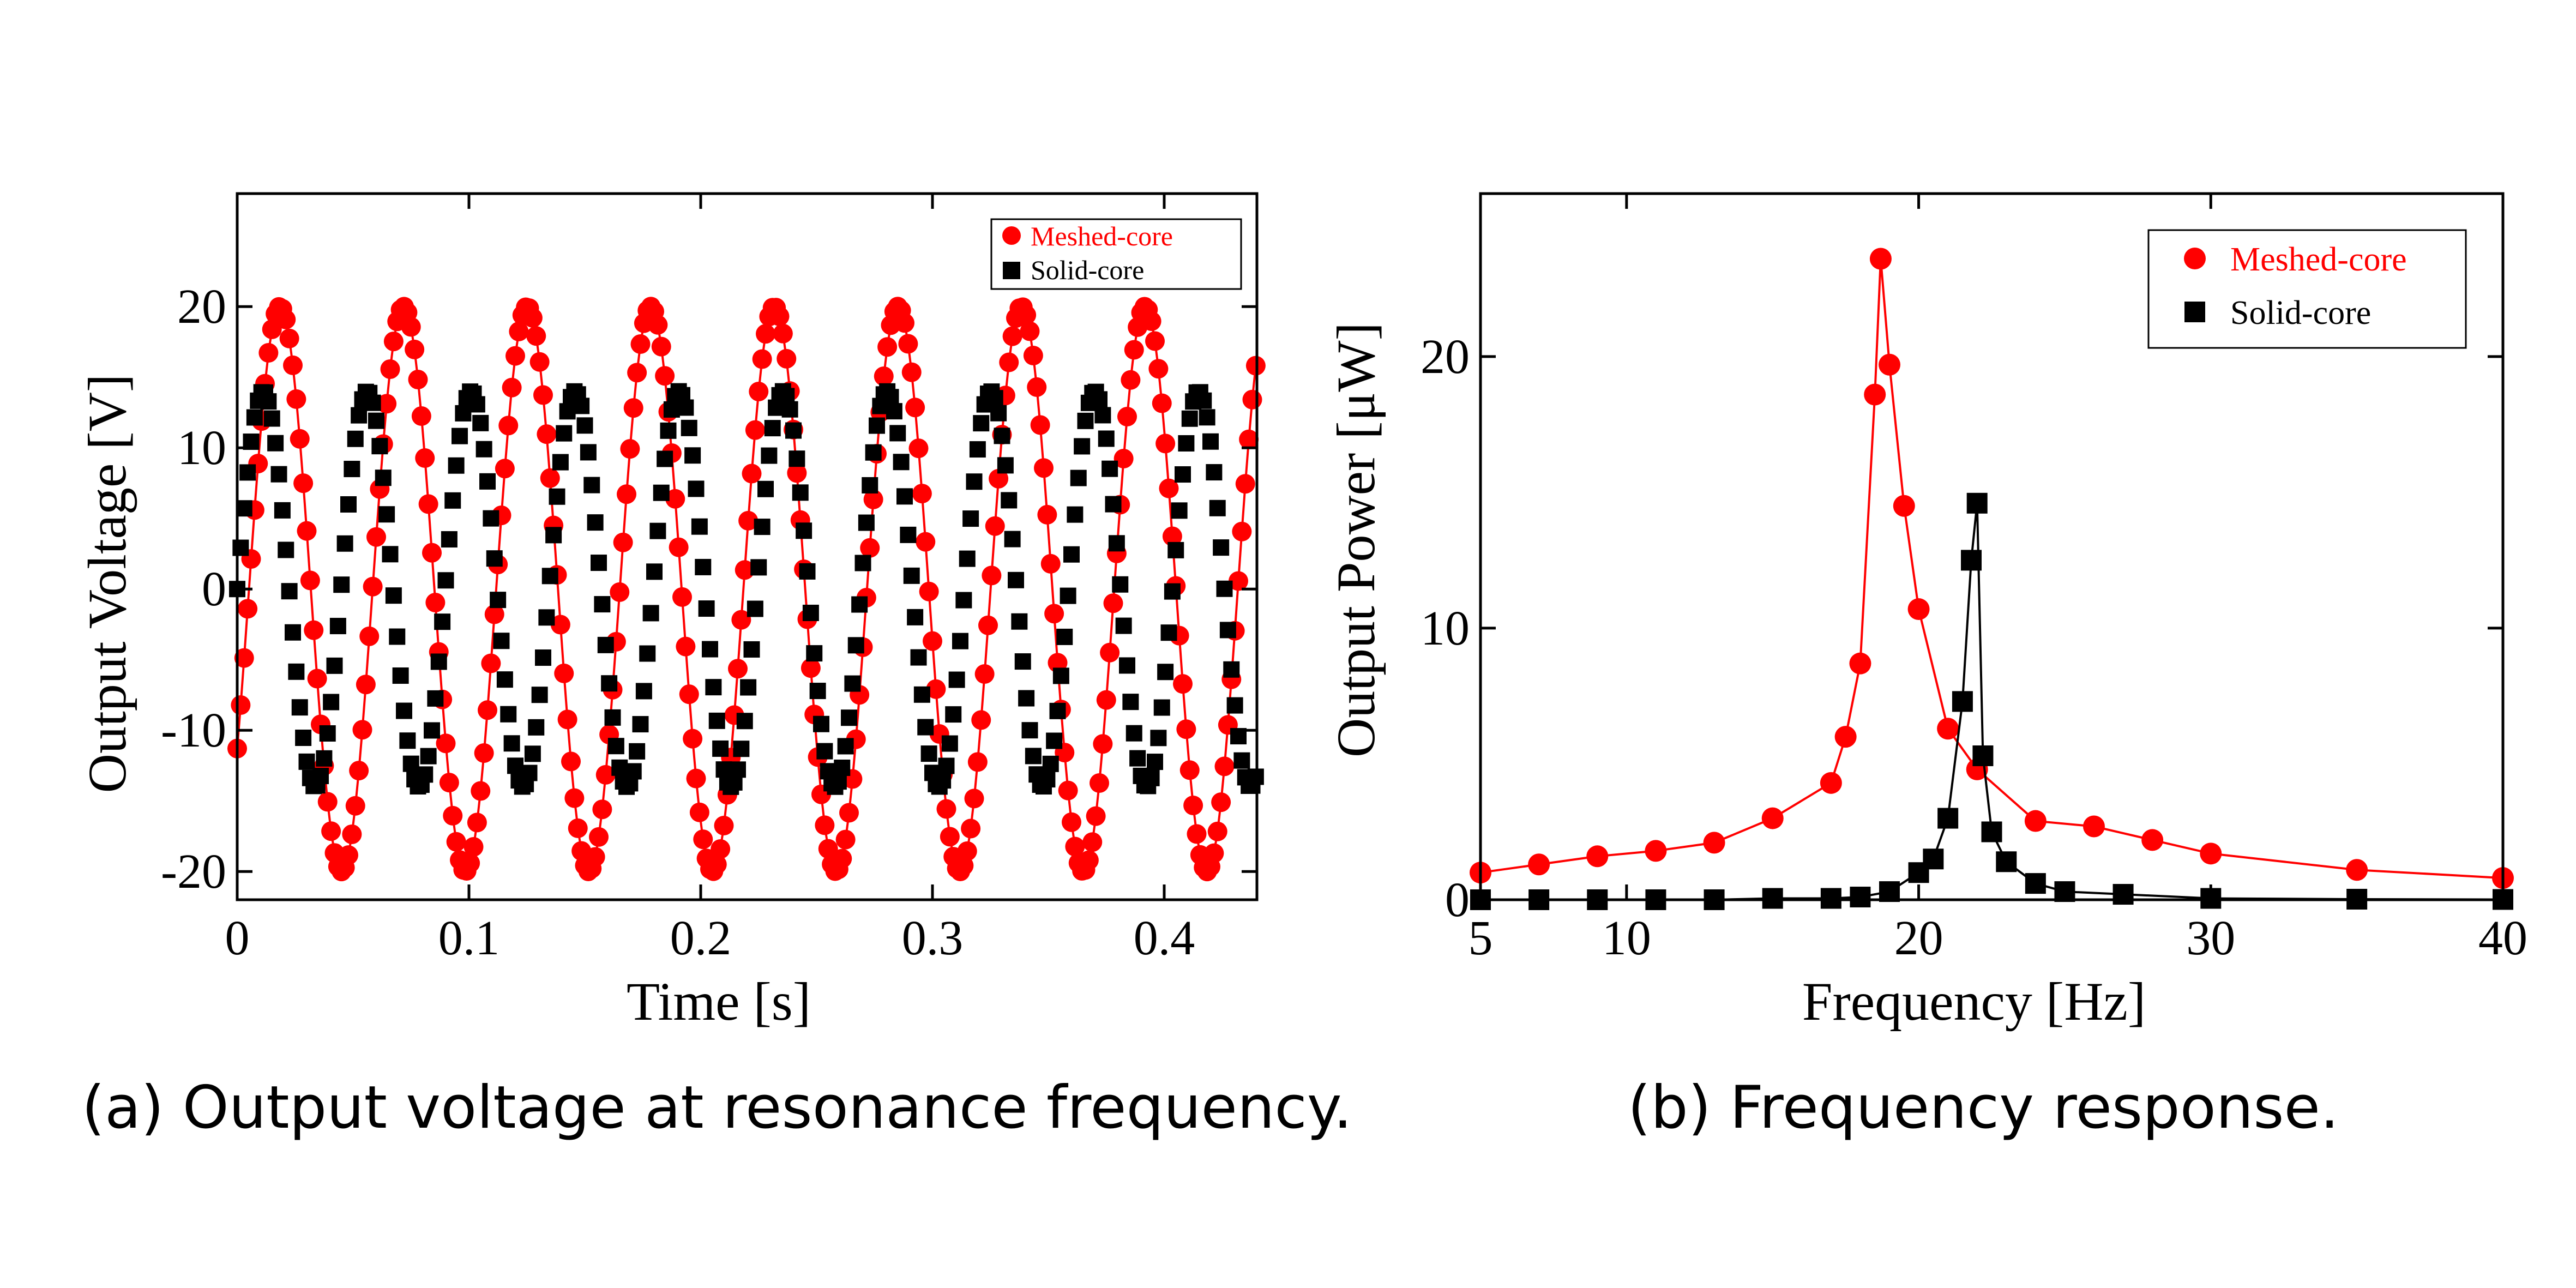 The image size is (2576, 1288). I want to click on panel-a-legend: Meshed-core Solid-core, so click(1116, 254).